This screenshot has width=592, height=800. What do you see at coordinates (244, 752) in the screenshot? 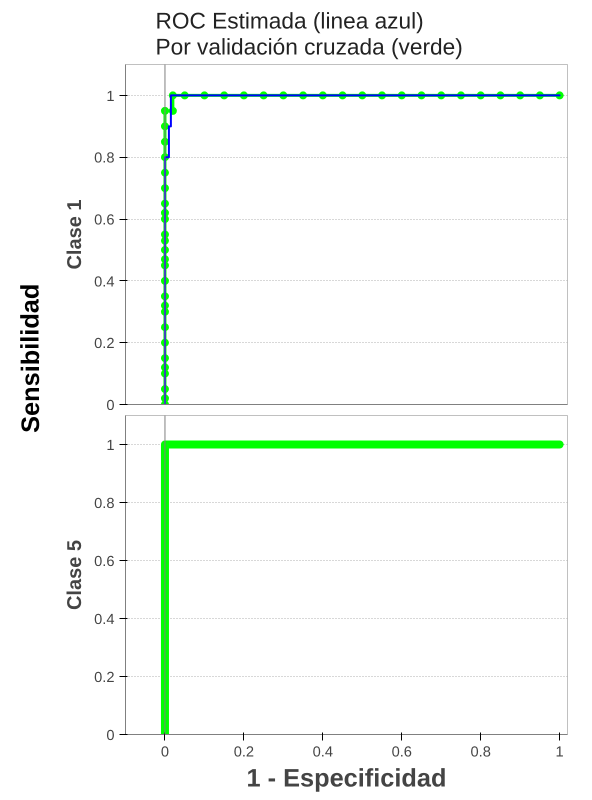
I see `x-tick-label: 0.2` at bounding box center [244, 752].